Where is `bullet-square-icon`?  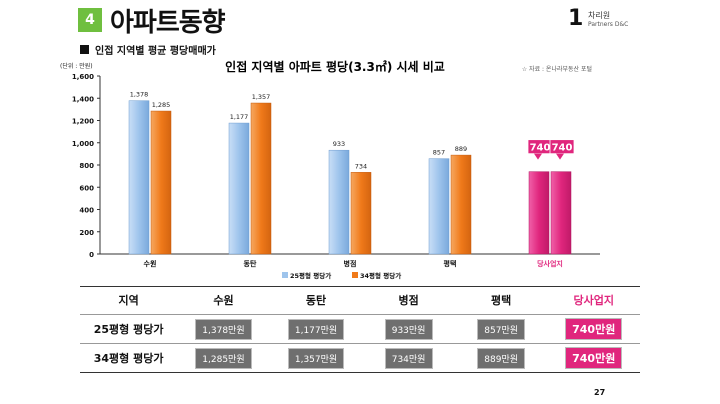
bullet-square-icon is located at coordinates (84, 49).